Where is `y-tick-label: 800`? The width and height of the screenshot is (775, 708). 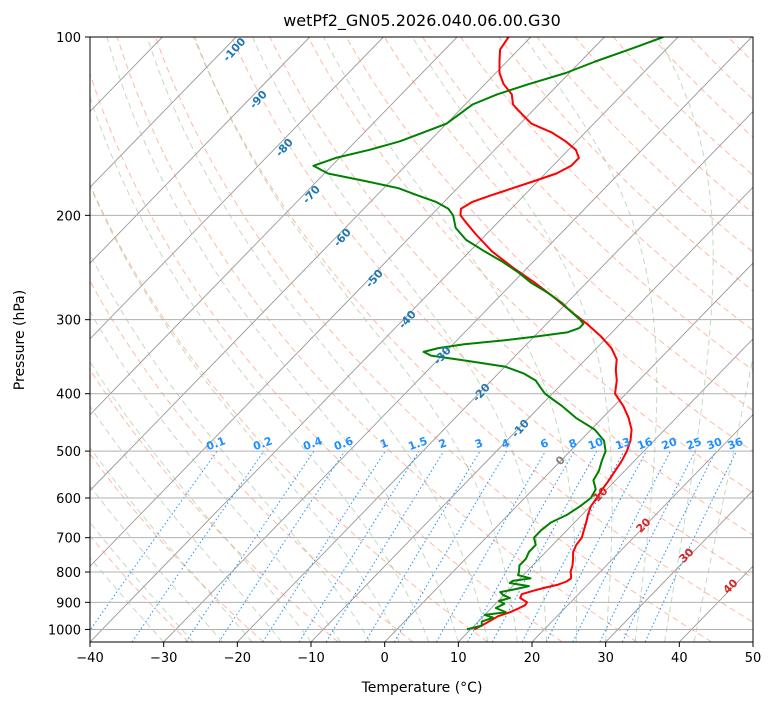 y-tick-label: 800 is located at coordinates (68, 573).